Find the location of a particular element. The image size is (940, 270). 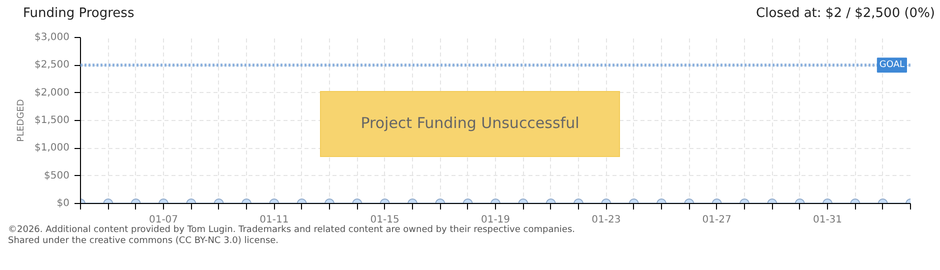

x-tick-label: 01-15 is located at coordinates (385, 220).